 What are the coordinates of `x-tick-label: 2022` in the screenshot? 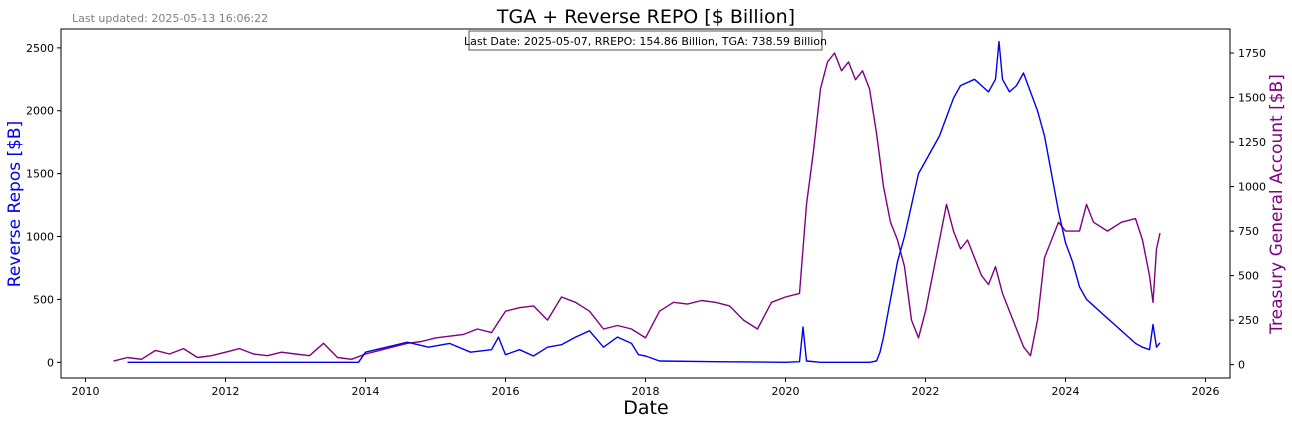 It's located at (926, 391).